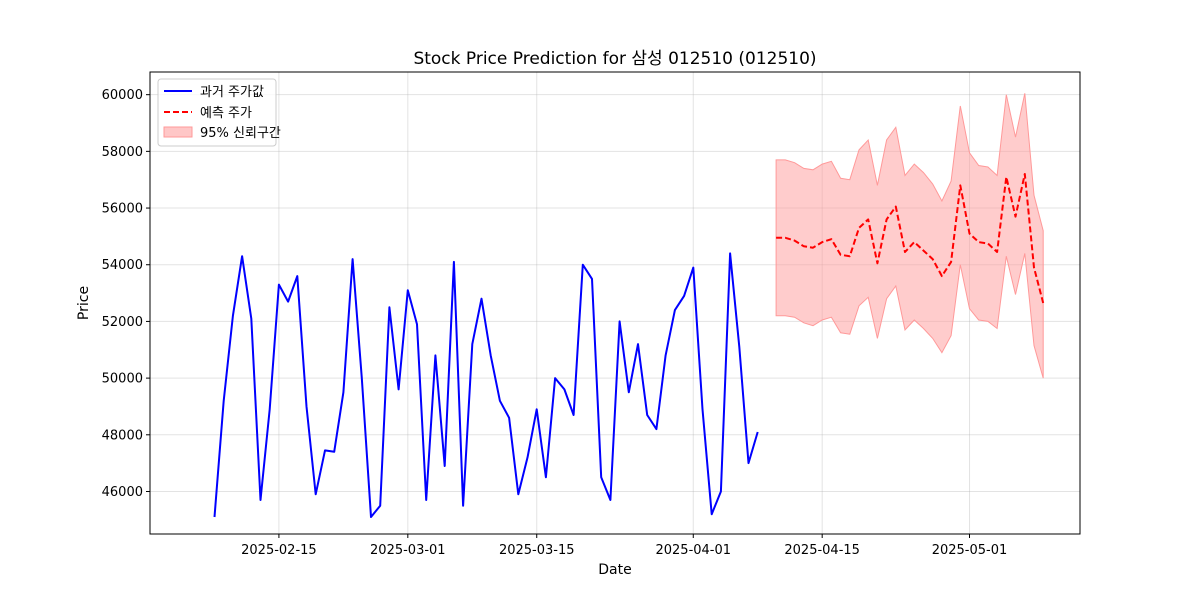 The height and width of the screenshot is (600, 1200). Describe the element at coordinates (122, 379) in the screenshot. I see `y-tick-label: 50000` at that location.